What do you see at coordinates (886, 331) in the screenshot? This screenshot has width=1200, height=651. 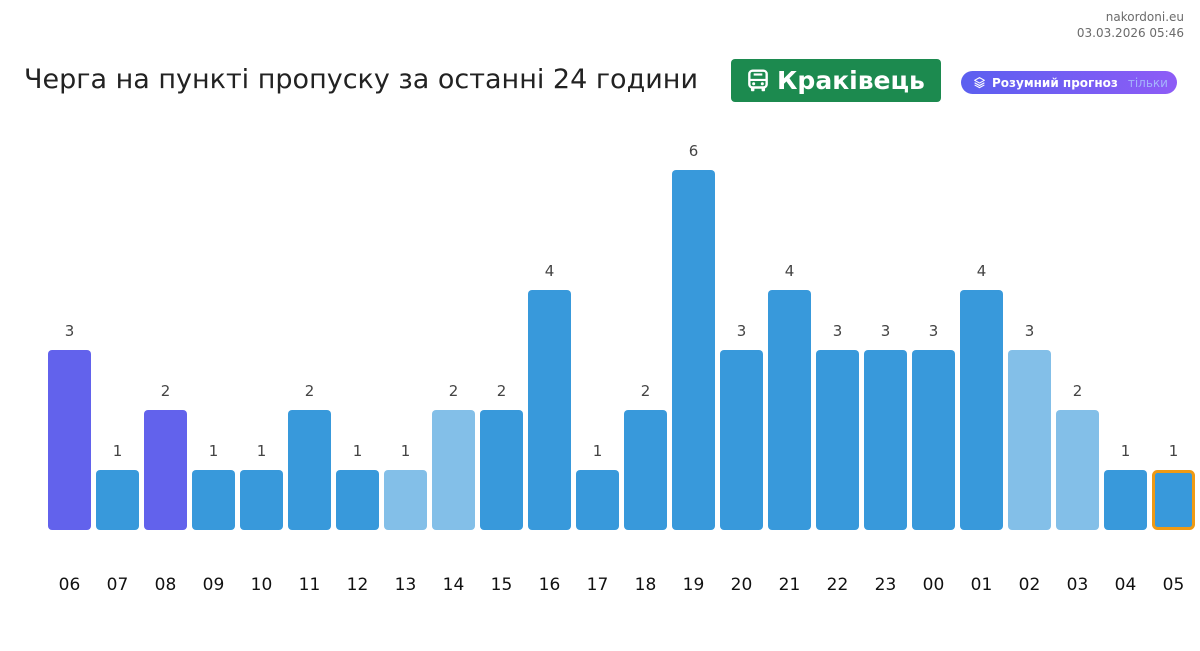 I see `value-label-23: 3` at bounding box center [886, 331].